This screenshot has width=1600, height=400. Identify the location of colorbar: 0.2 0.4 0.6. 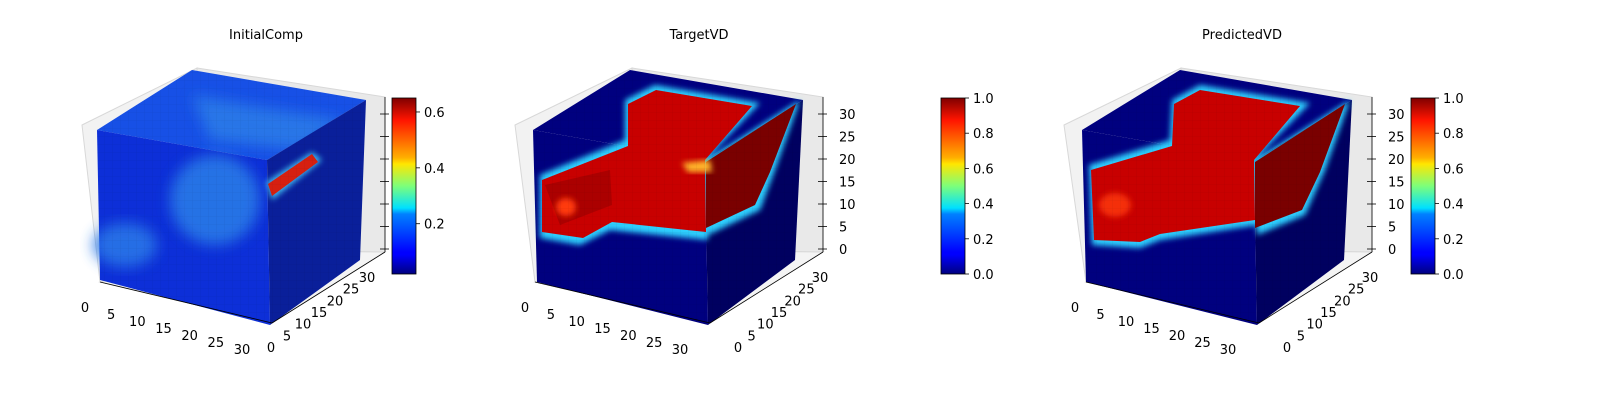
(418, 186).